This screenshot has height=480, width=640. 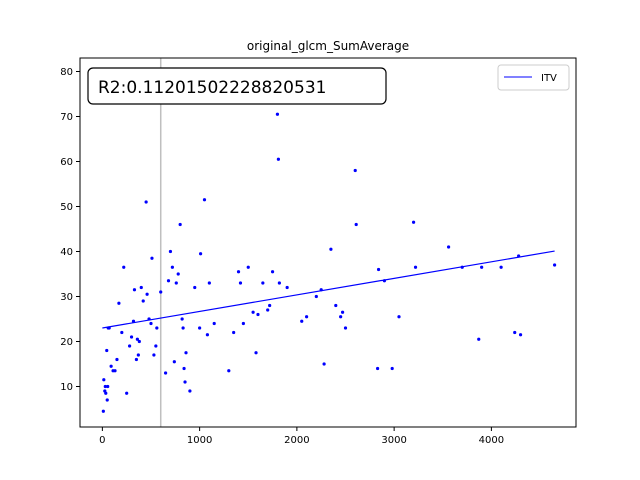 I want to click on x-tick-label: 1000, so click(x=199, y=440).